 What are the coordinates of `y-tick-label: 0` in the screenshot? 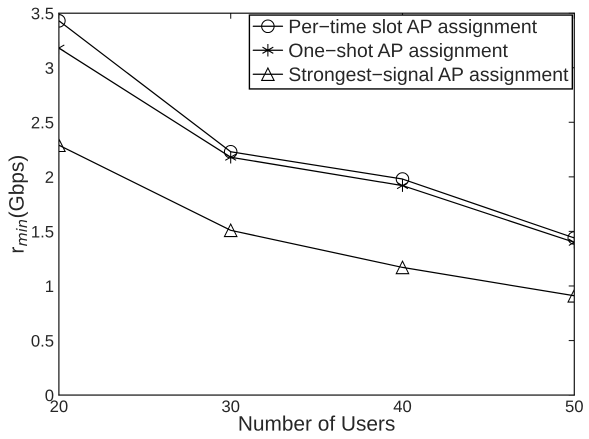 It's located at (49, 396).